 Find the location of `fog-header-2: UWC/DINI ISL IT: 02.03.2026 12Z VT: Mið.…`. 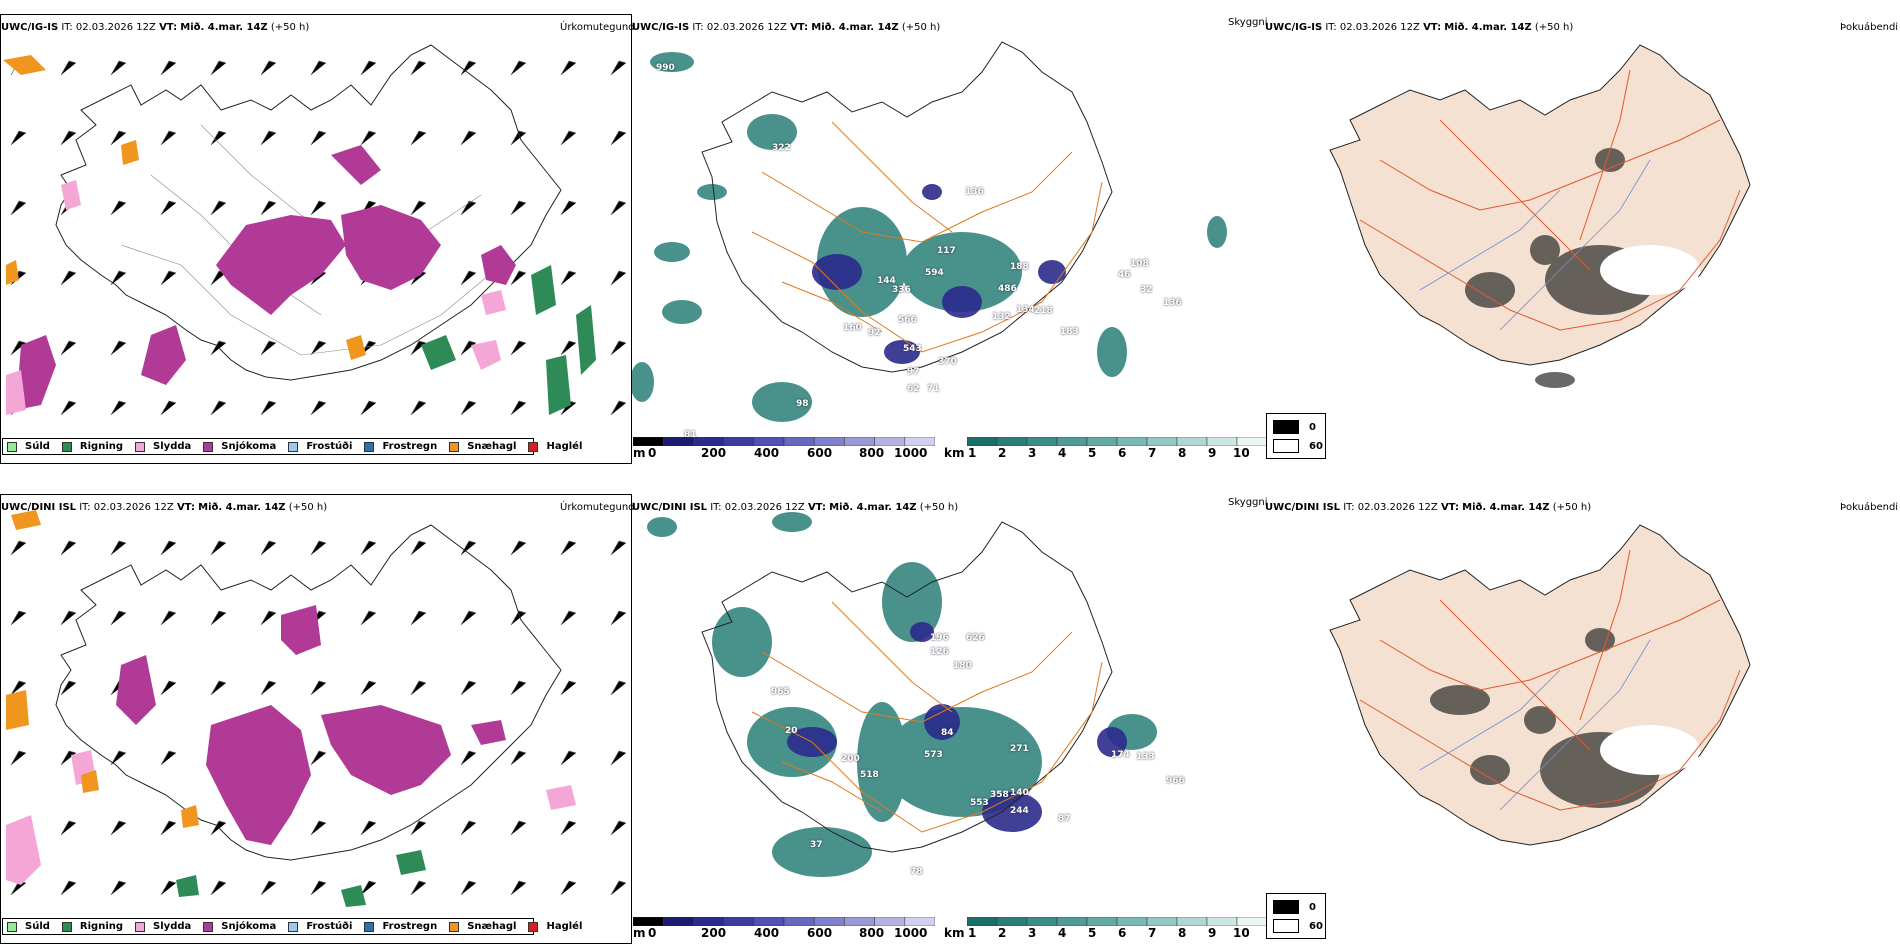

fog-header-2: UWC/DINI ISL IT: 02.03.2026 12Z VT: Mið.… is located at coordinates (1428, 507).